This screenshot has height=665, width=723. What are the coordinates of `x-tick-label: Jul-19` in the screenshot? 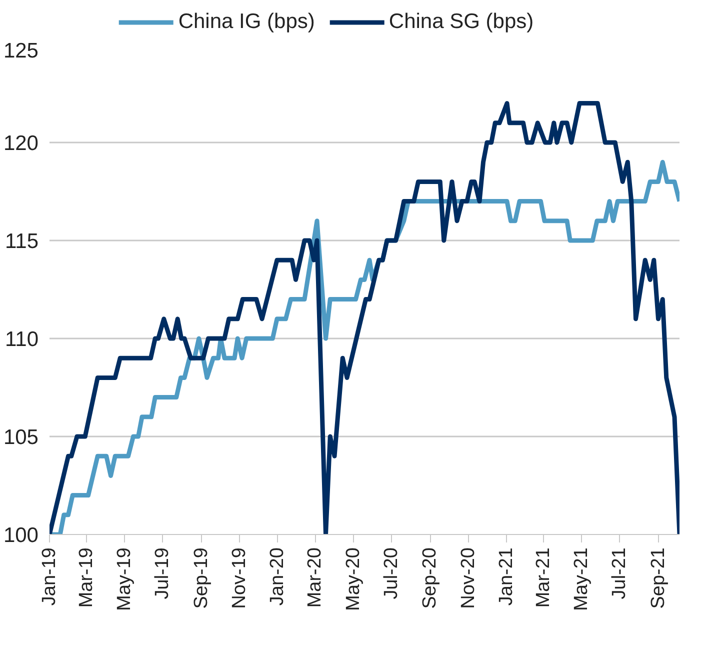 It's located at (163, 574).